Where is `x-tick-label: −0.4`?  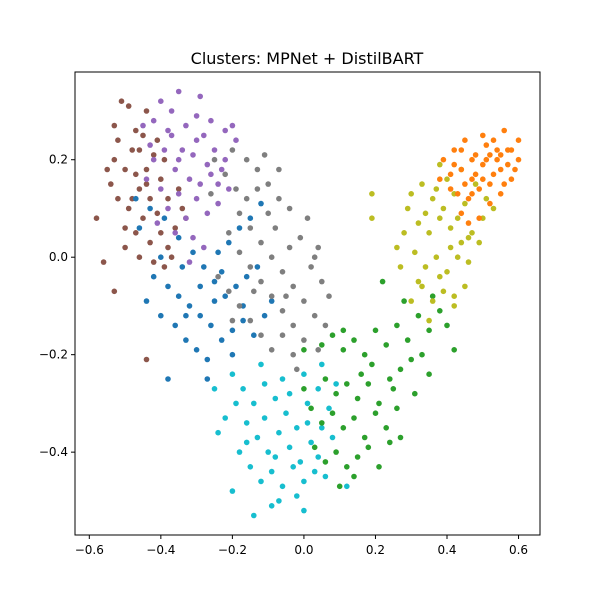 x-tick-label: −0.4 is located at coordinates (160, 550).